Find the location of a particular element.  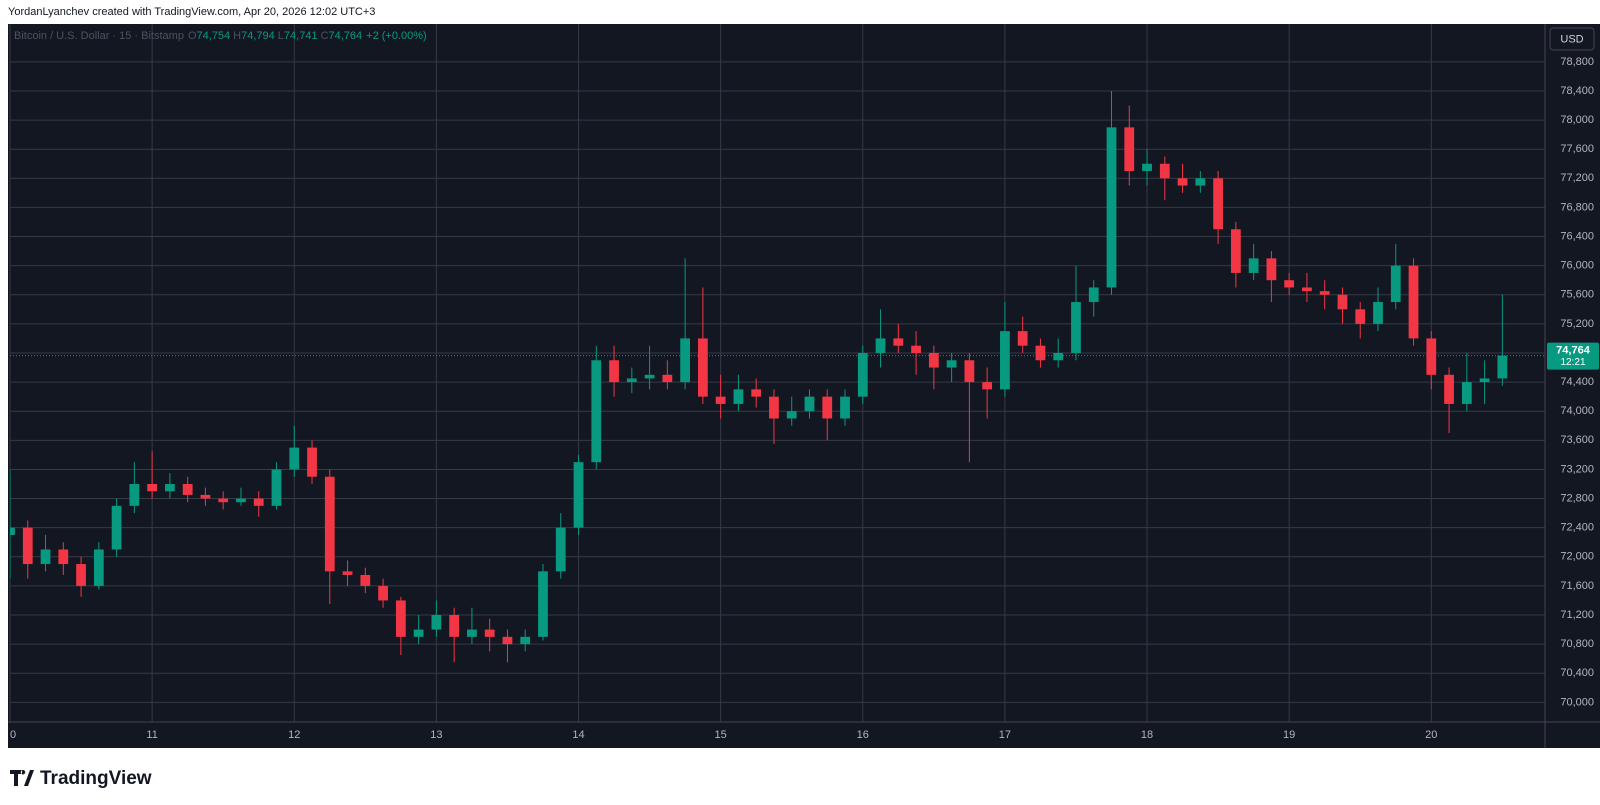

currency-button is located at coordinates (1572, 39).